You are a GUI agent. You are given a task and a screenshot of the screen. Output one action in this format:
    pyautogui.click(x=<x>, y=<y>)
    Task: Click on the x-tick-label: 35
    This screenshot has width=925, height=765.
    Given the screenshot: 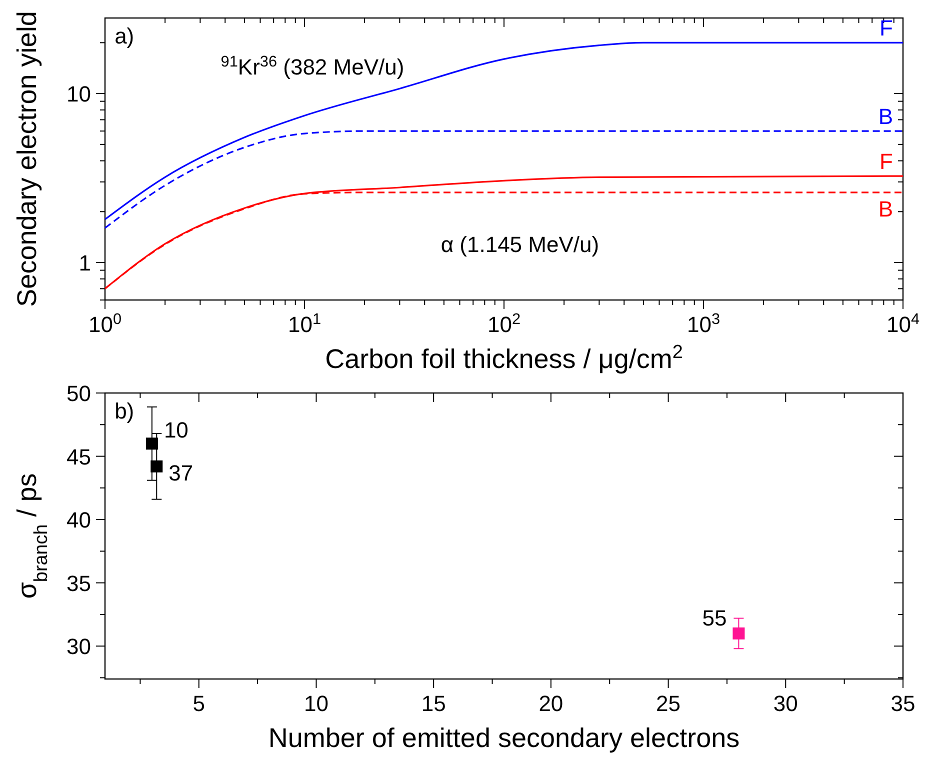 What is the action you would take?
    pyautogui.click(x=903, y=703)
    